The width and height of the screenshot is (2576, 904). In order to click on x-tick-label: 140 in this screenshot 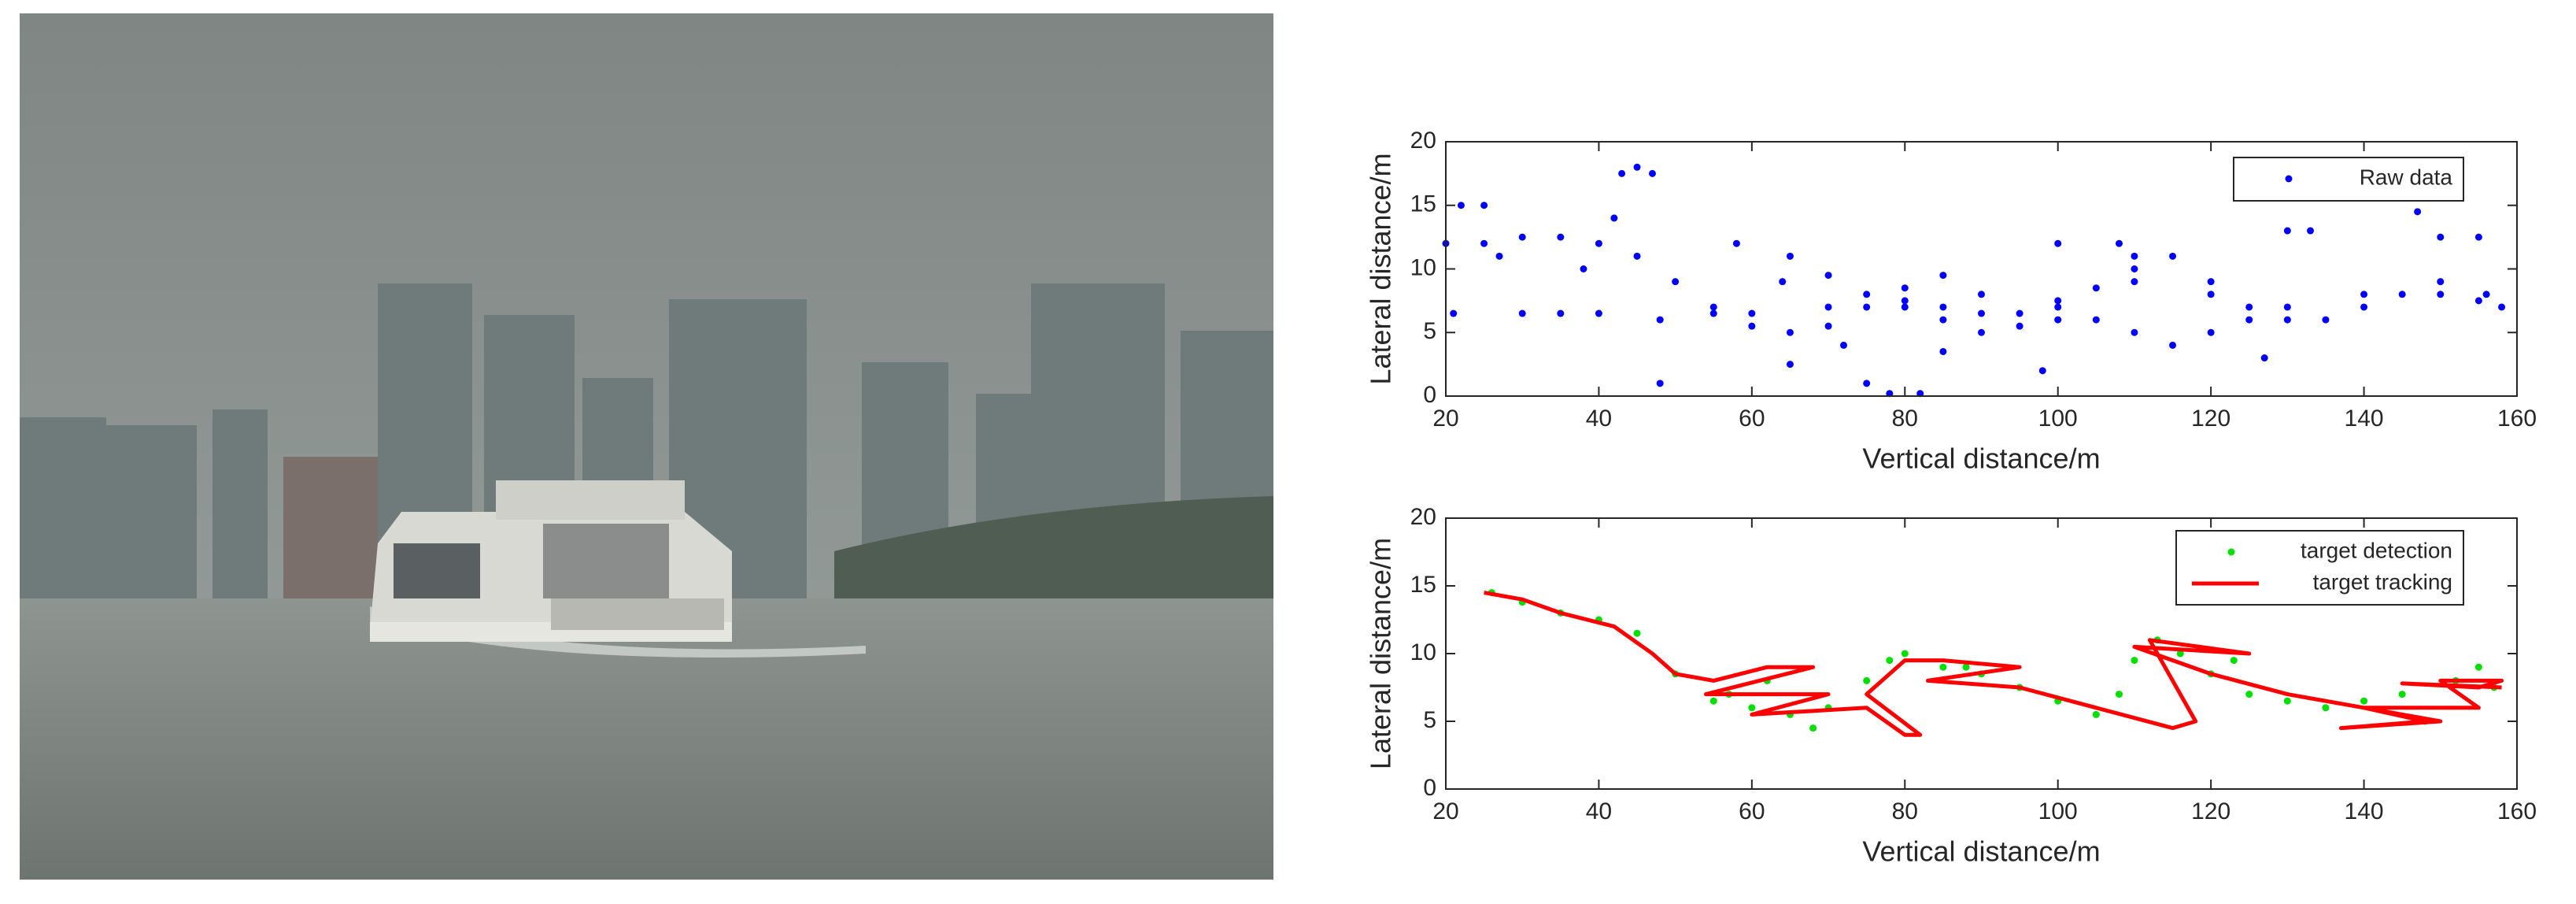, I will do `click(2364, 419)`.